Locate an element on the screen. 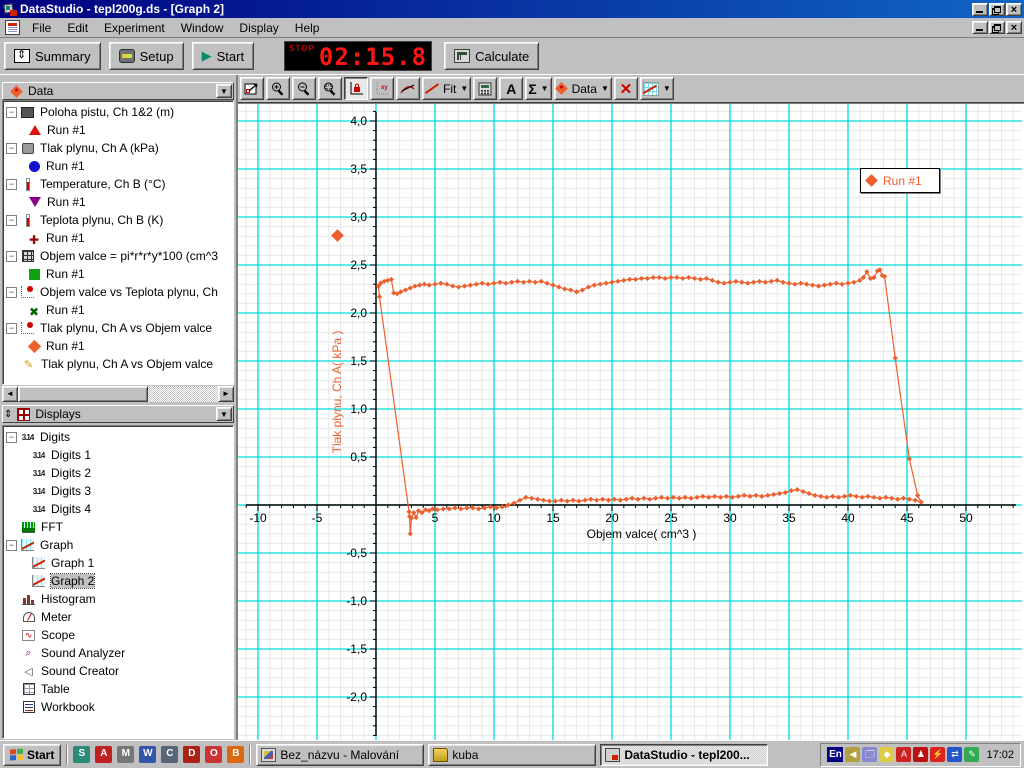  data-item-label: Objem valce vs Teplota plynu, Ch is located at coordinates (129, 292).